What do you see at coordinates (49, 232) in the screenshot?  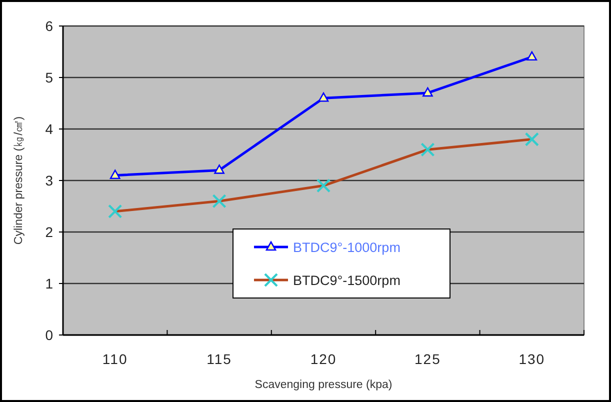 I see `y-tick-label: 2` at bounding box center [49, 232].